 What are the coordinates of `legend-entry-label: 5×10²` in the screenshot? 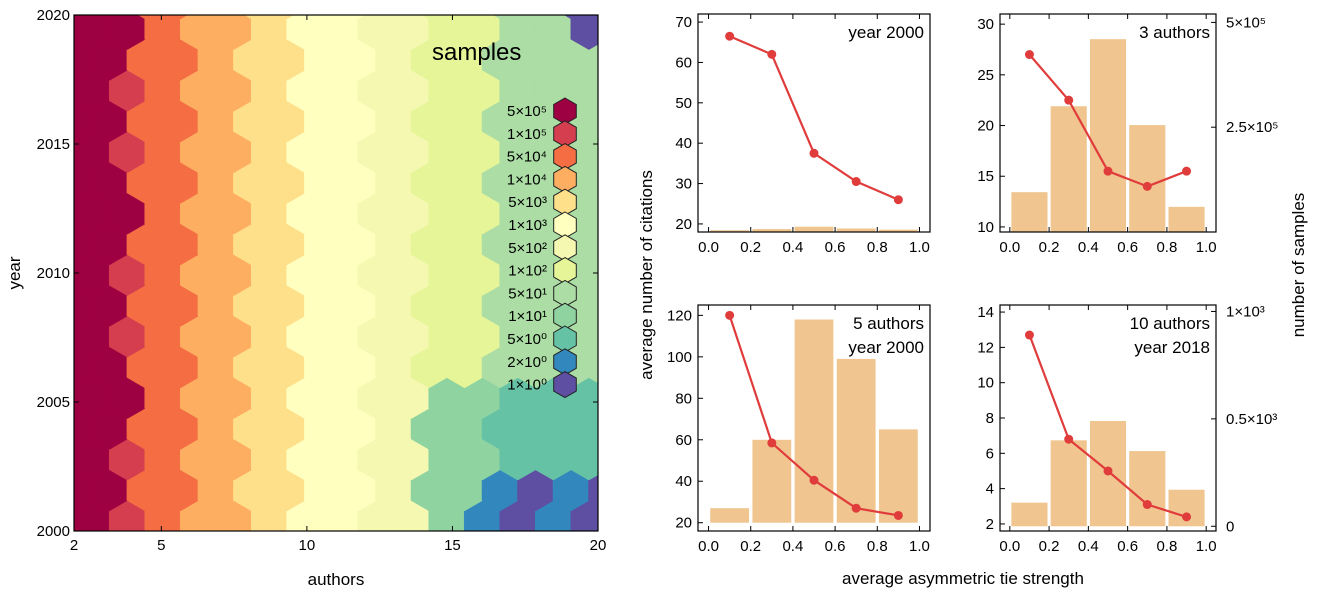 It's located at (527, 248).